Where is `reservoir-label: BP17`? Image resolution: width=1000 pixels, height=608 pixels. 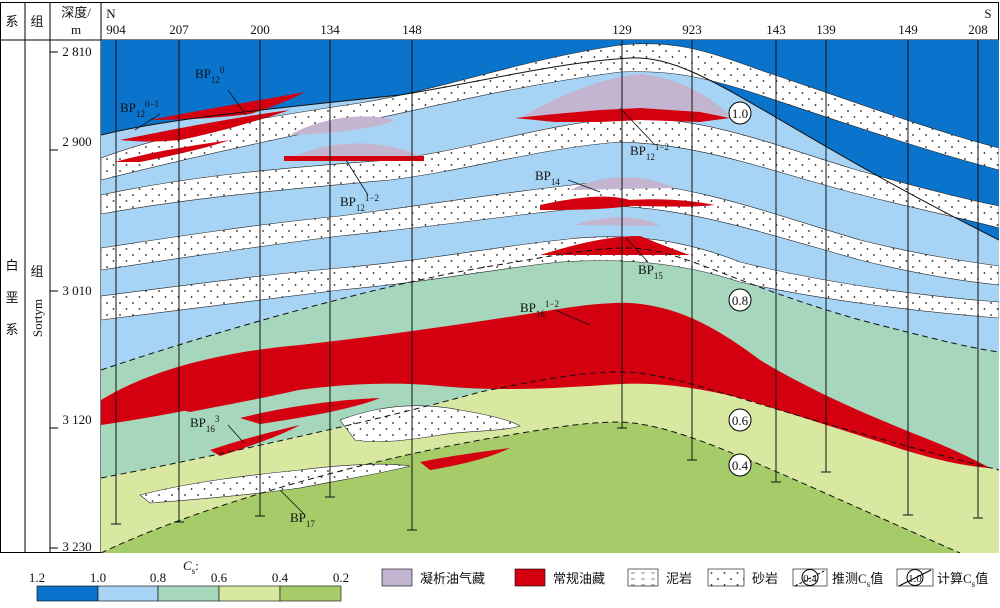
reservoir-label: BP17 is located at coordinates (302, 519).